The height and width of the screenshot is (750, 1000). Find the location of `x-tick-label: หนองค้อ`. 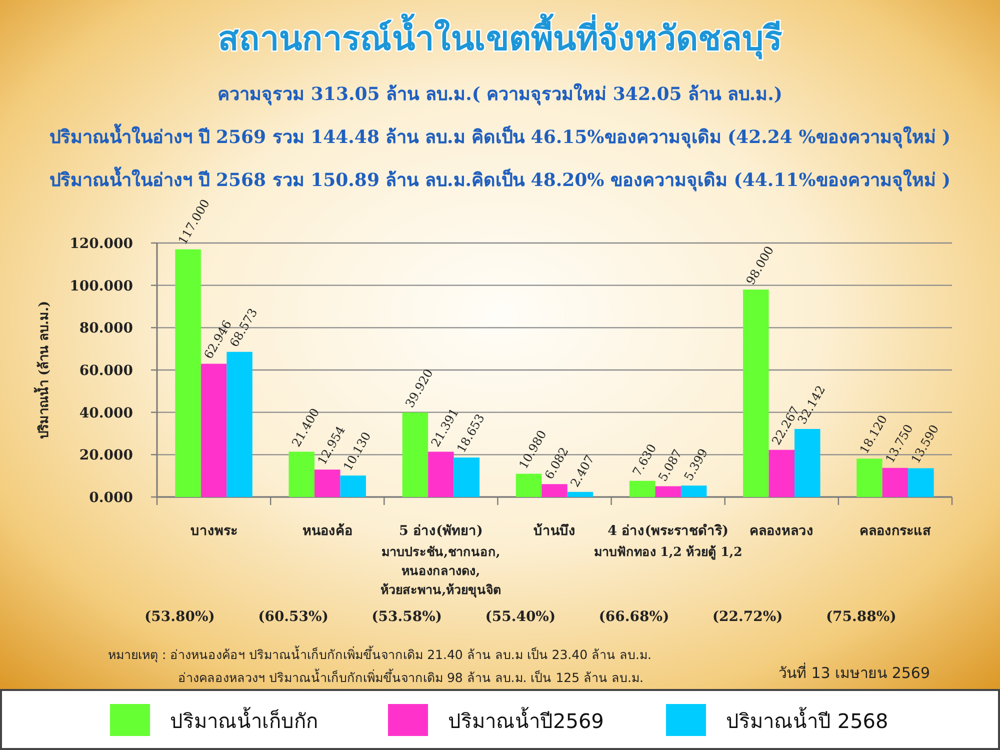

x-tick-label: หนองค้อ is located at coordinates (327, 531).